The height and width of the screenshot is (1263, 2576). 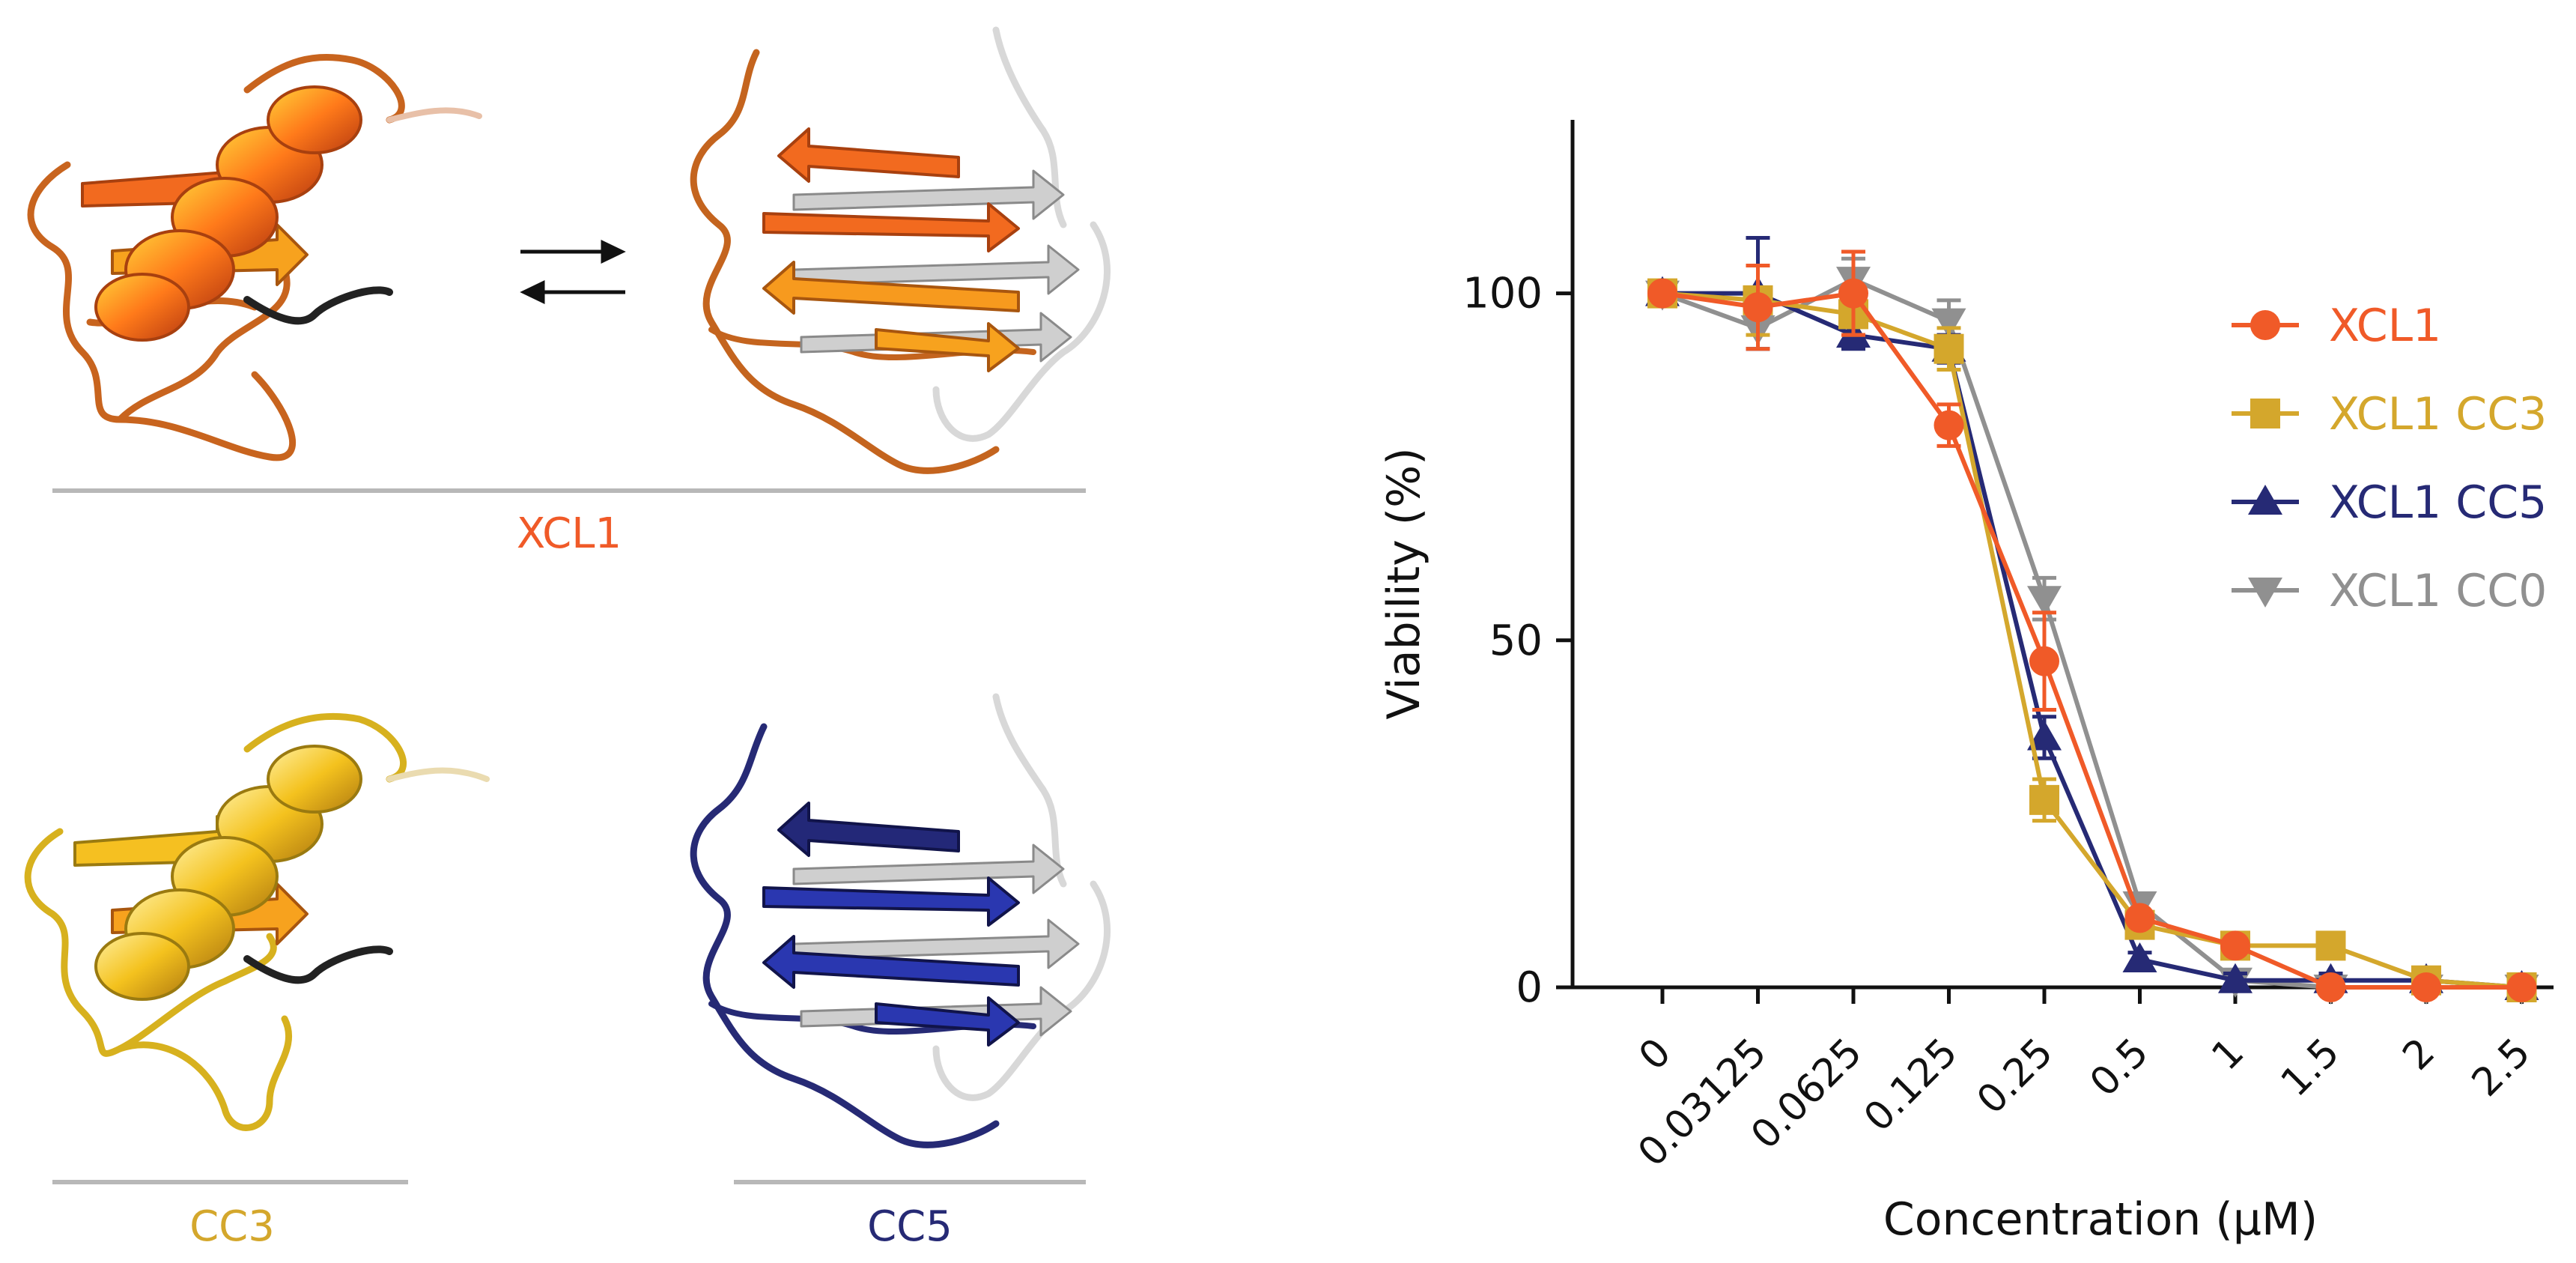 I want to click on x-tick-label: 1, so click(x=2228, y=1054).